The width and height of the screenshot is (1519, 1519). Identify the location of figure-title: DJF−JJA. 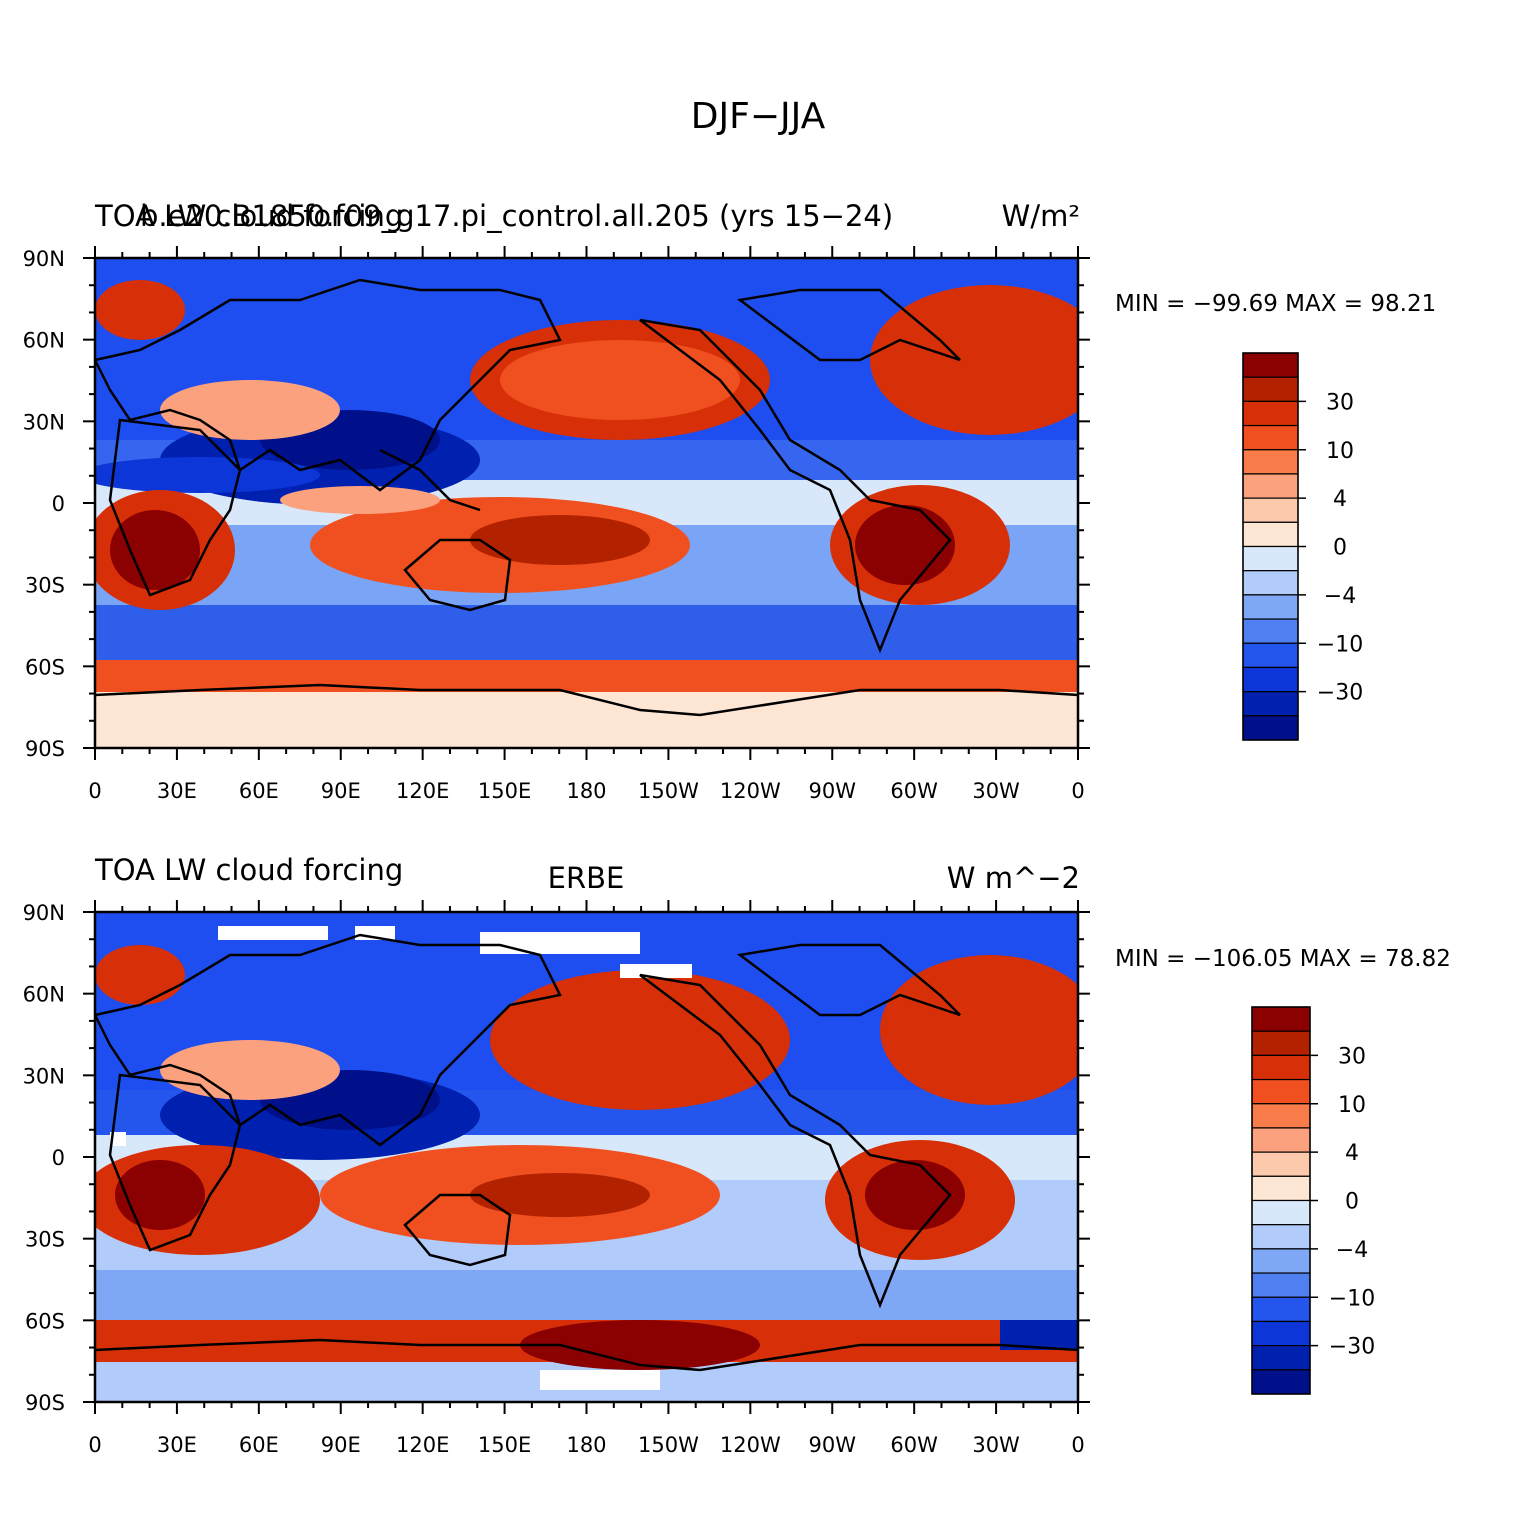
(758, 116).